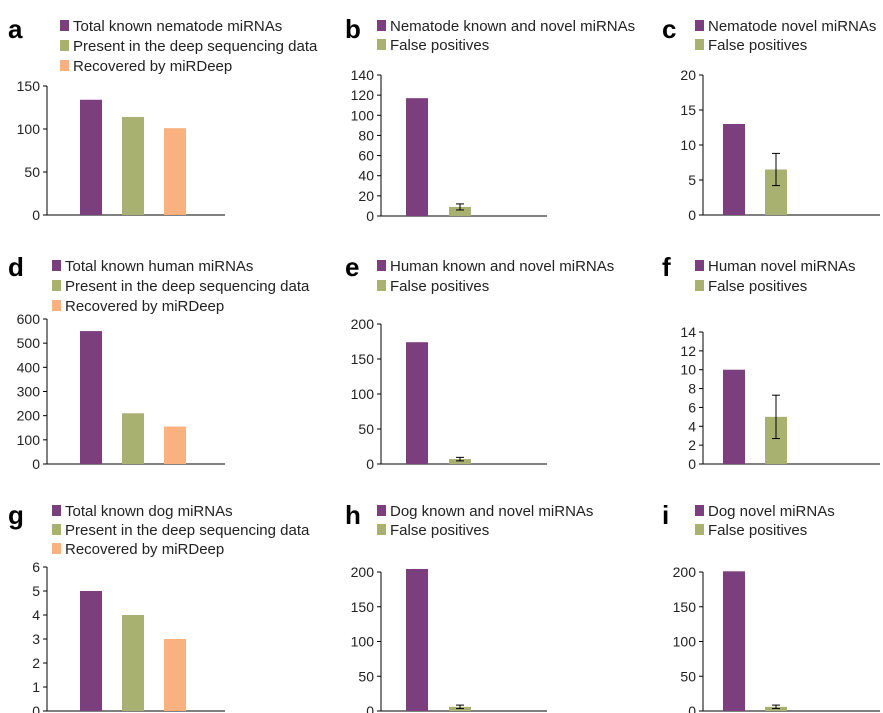 Image resolution: width=883 pixels, height=713 pixels. Describe the element at coordinates (366, 176) in the screenshot. I see `y-tick-label: 40` at that location.